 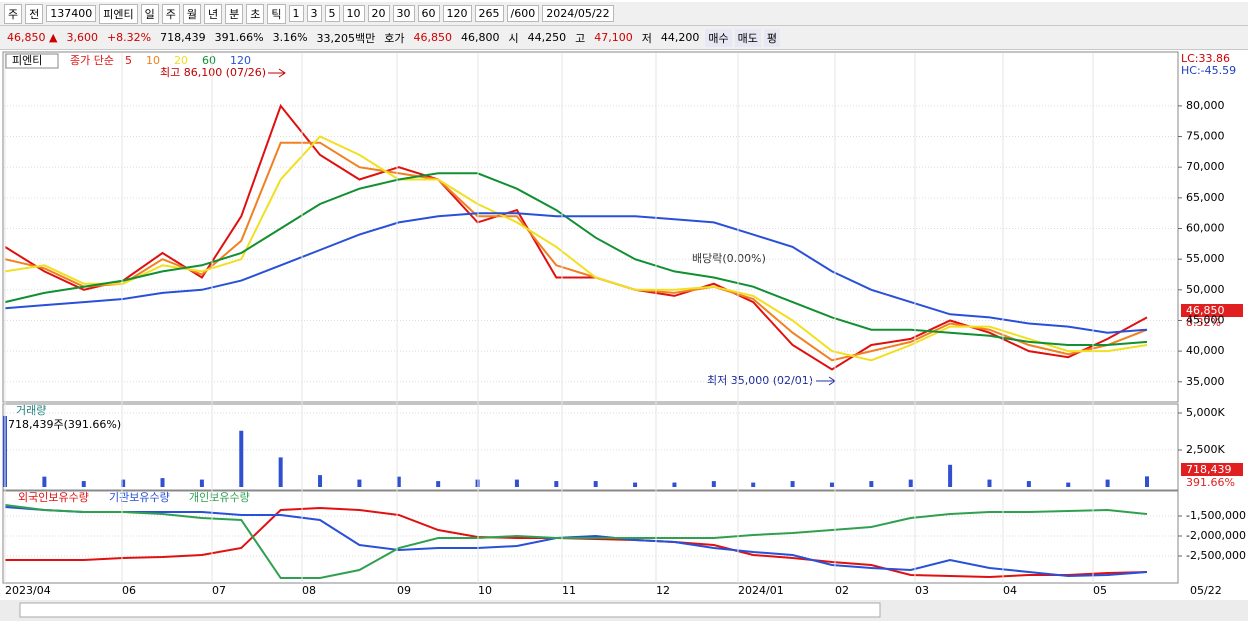 What do you see at coordinates (82, 37) in the screenshot?
I see `quote-item: 3,600` at bounding box center [82, 37].